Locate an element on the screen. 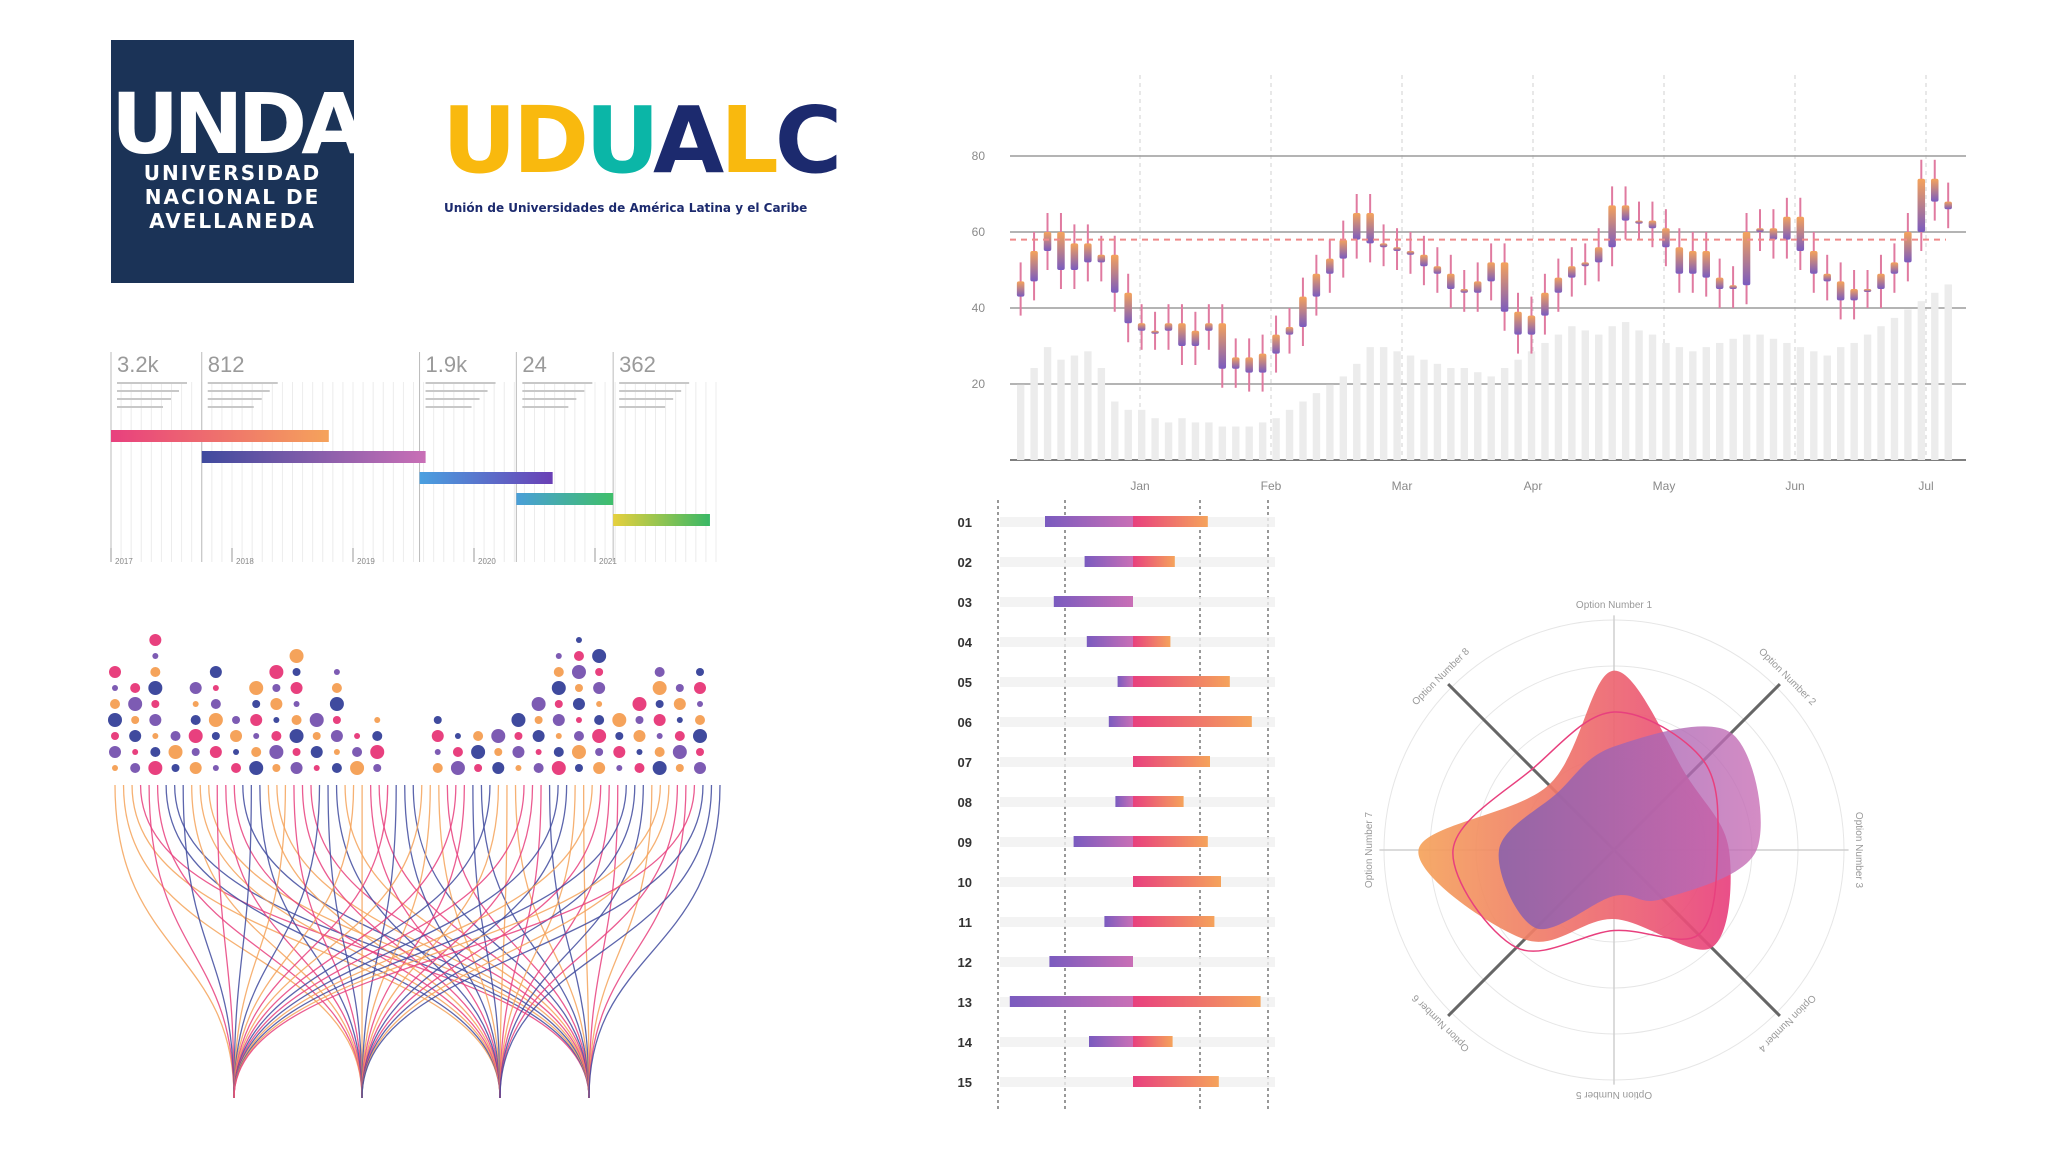  x-tick-label: Jun is located at coordinates (1794, 486).